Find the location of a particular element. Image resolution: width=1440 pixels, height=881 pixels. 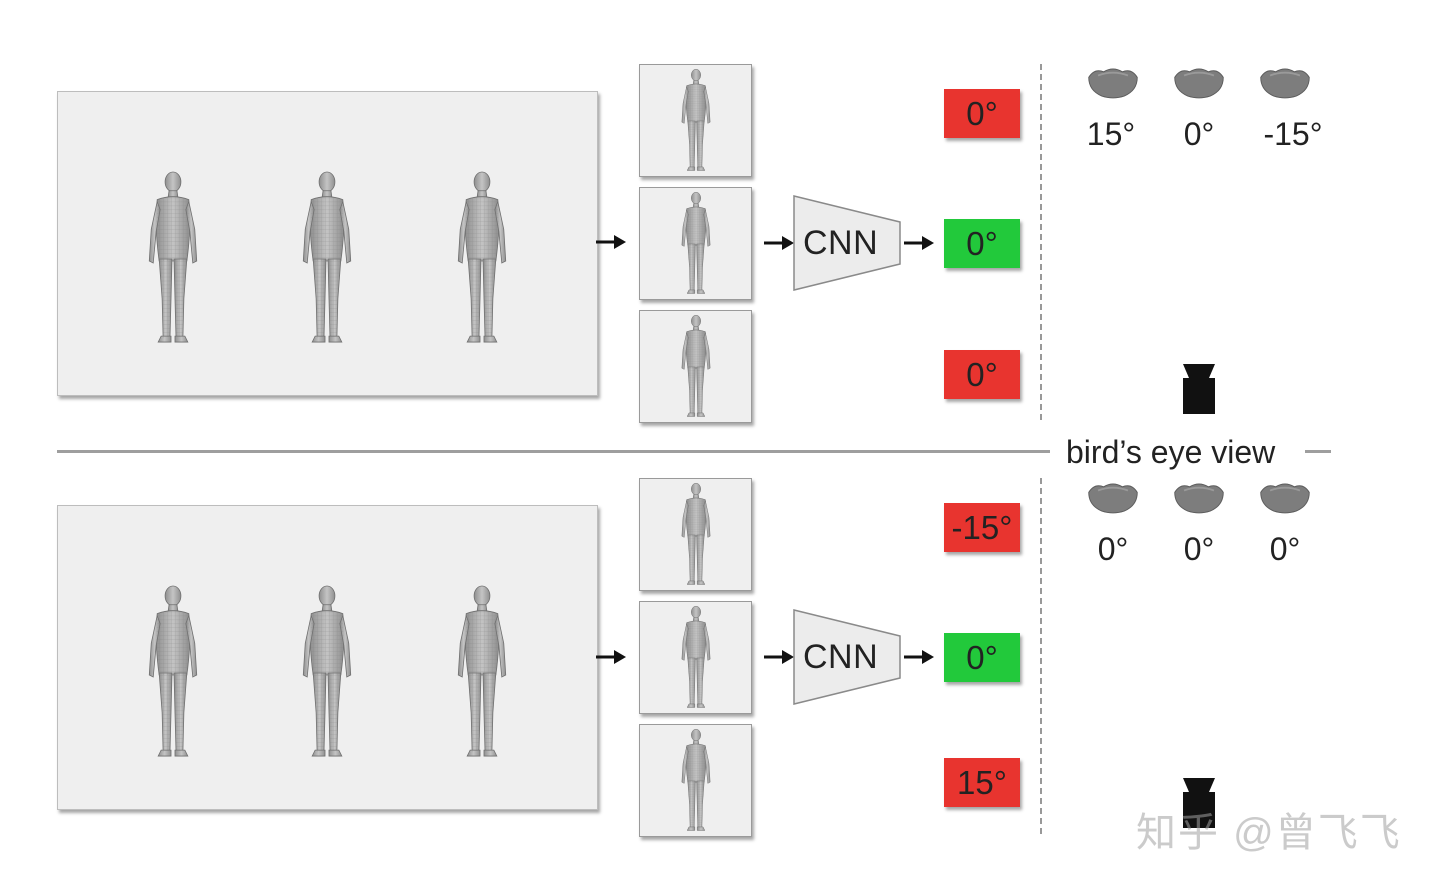

input-image-panel-bottom is located at coordinates (327, 657).